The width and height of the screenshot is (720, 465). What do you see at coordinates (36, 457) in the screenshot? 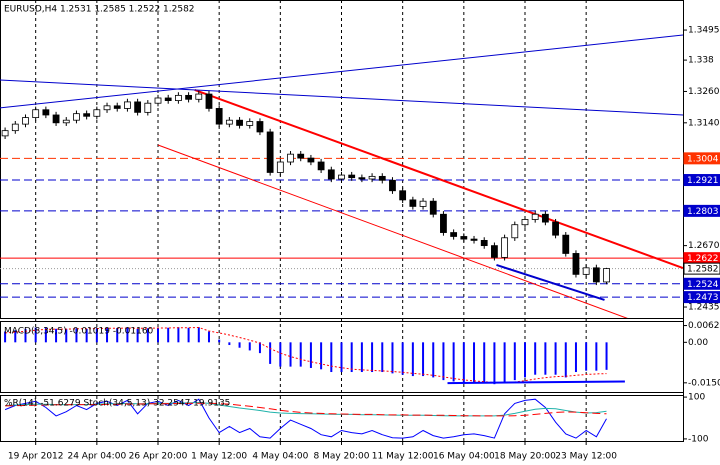
I see `x-tick-label: 19 Apr 2012` at bounding box center [36, 457].